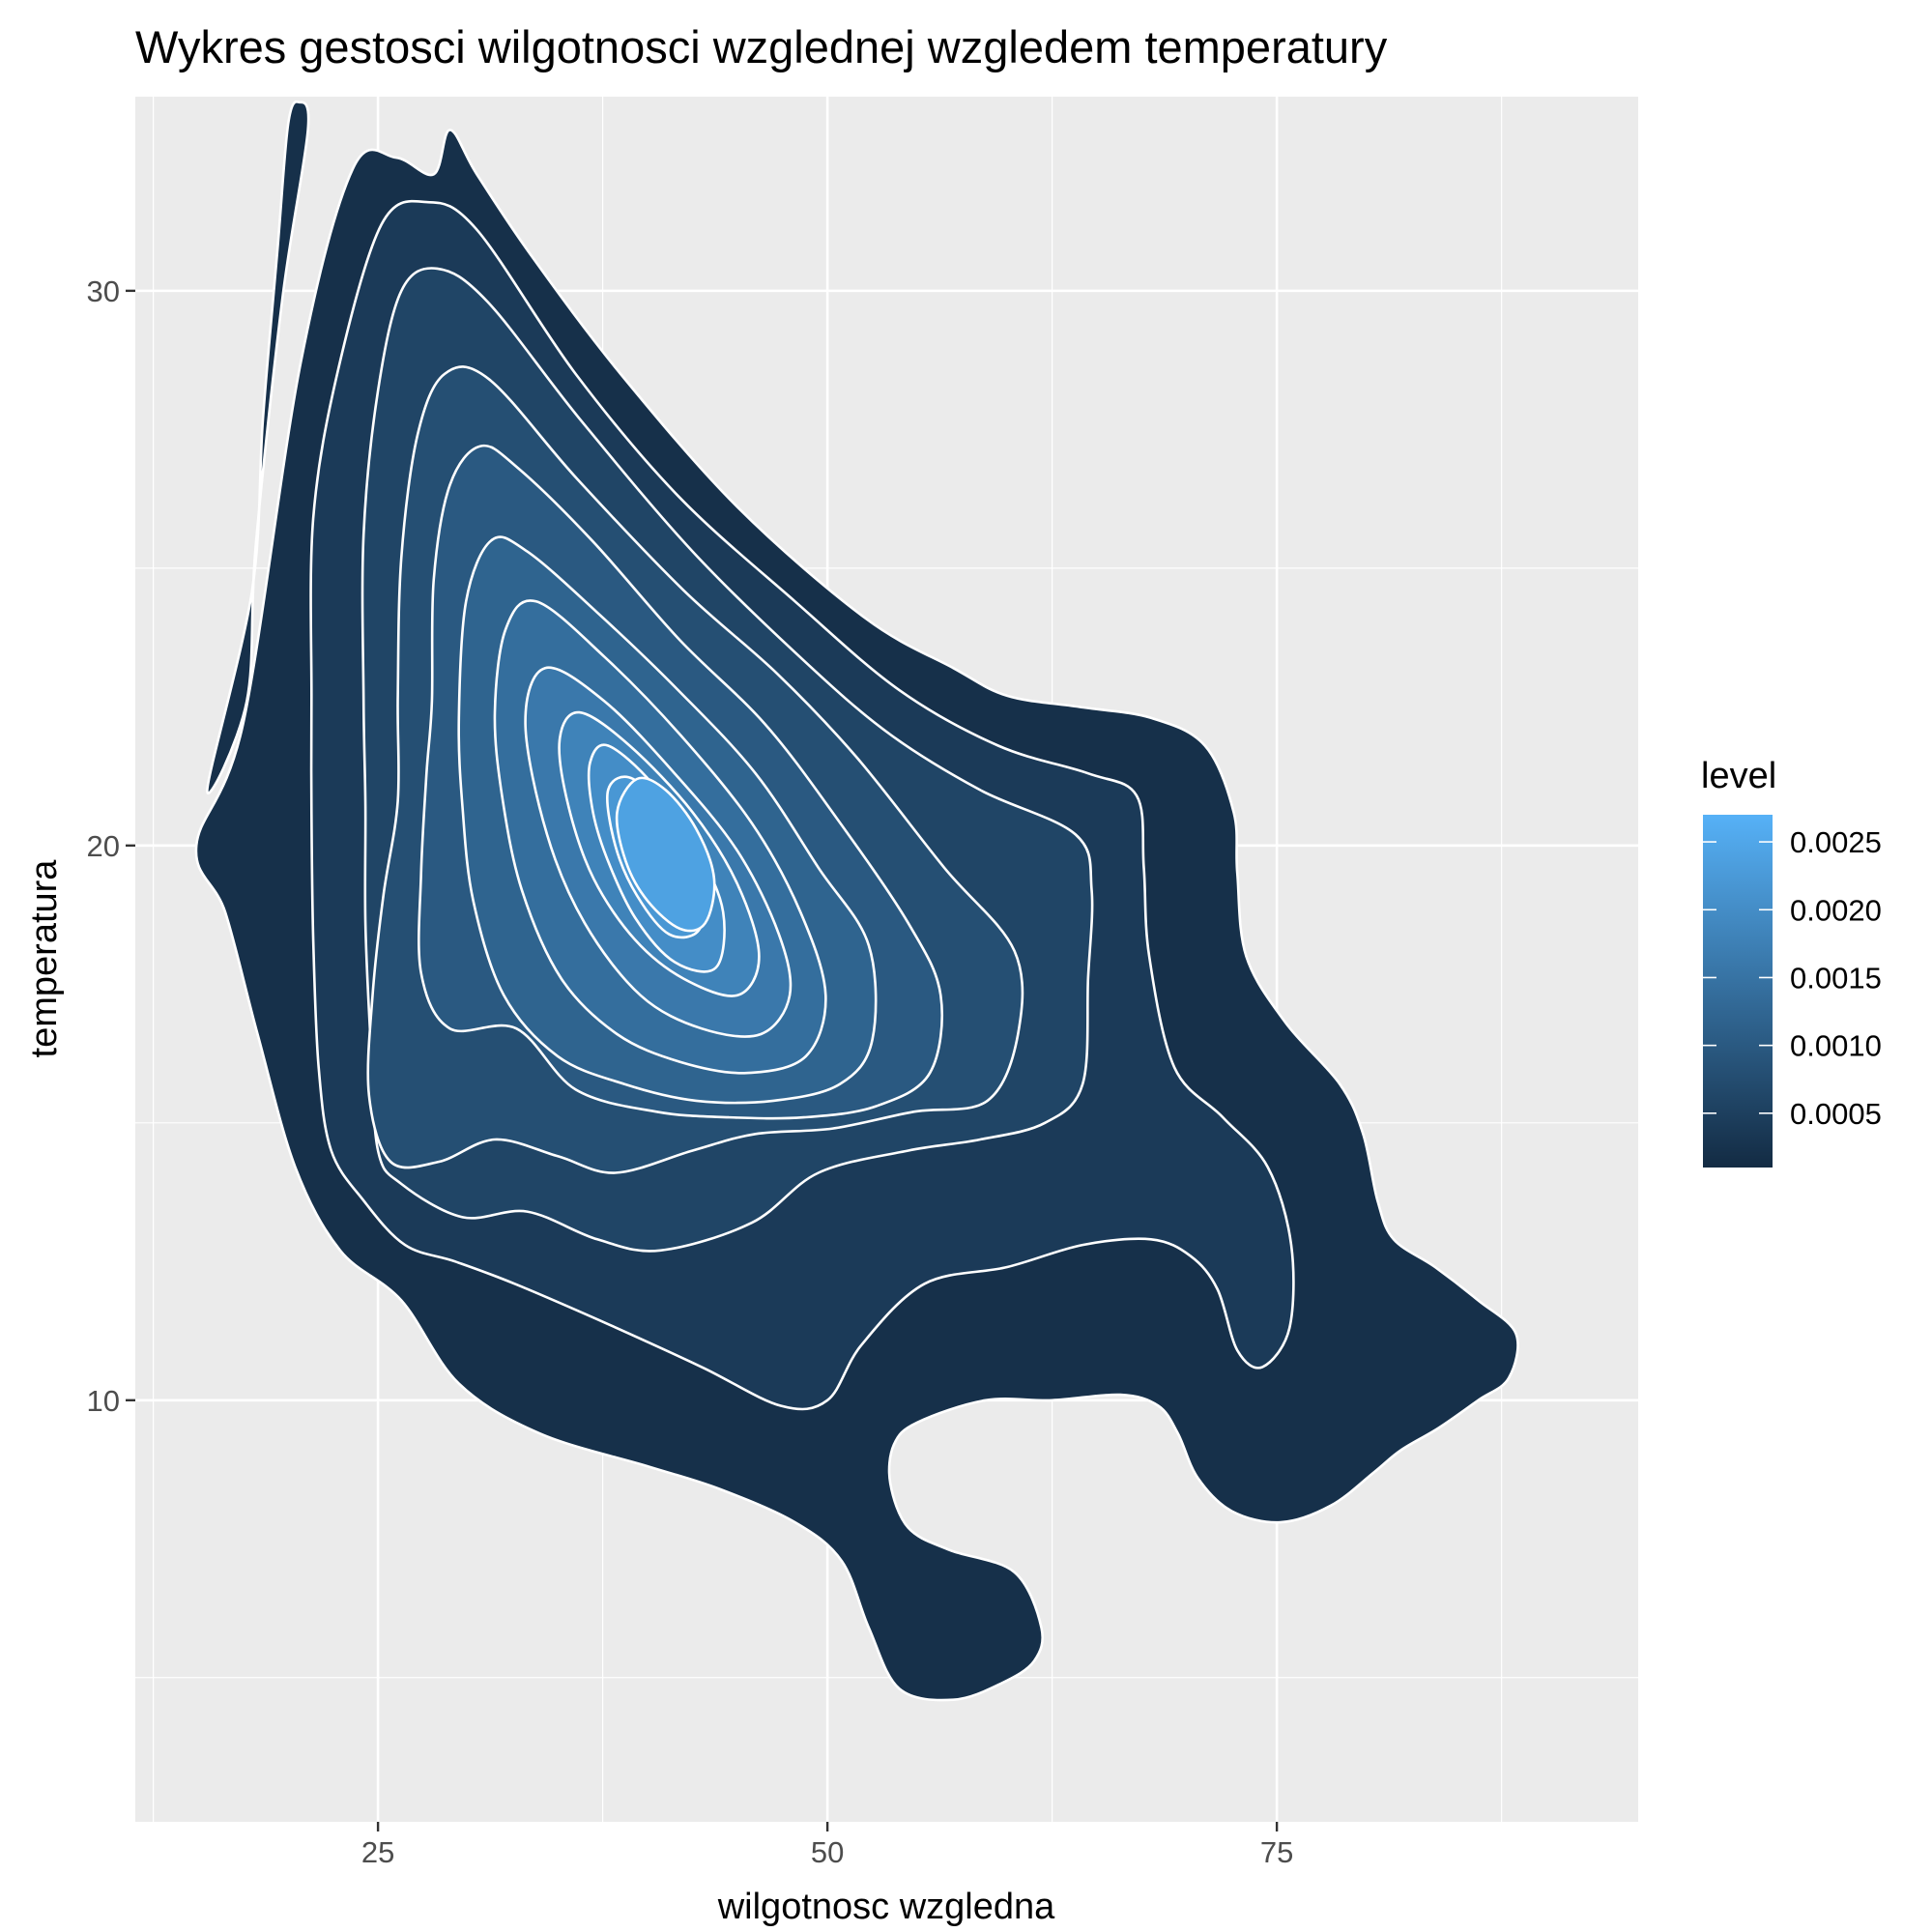 This screenshot has width=1932, height=1932. What do you see at coordinates (1836, 978) in the screenshot?
I see `legend-tick-label: 0.0015` at bounding box center [1836, 978].